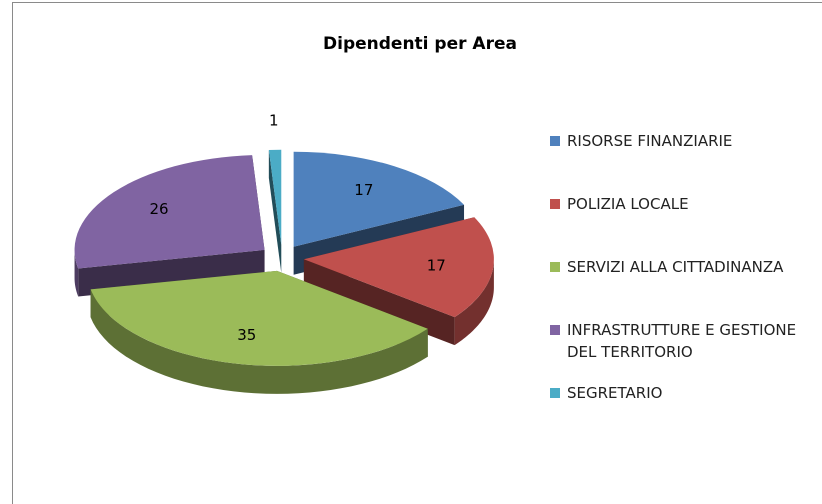  What do you see at coordinates (650, 141) in the screenshot?
I see `legend-label: RISORSE FINANZIARIE` at bounding box center [650, 141].